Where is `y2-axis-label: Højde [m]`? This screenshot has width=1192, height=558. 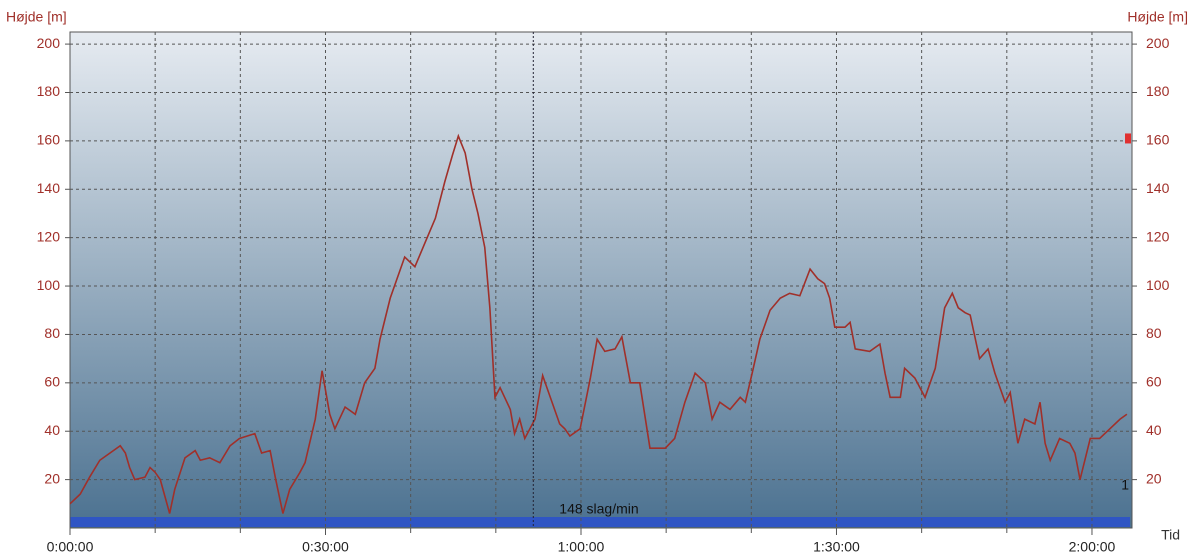 y2-axis-label: Højde [m] is located at coordinates (1157, 17).